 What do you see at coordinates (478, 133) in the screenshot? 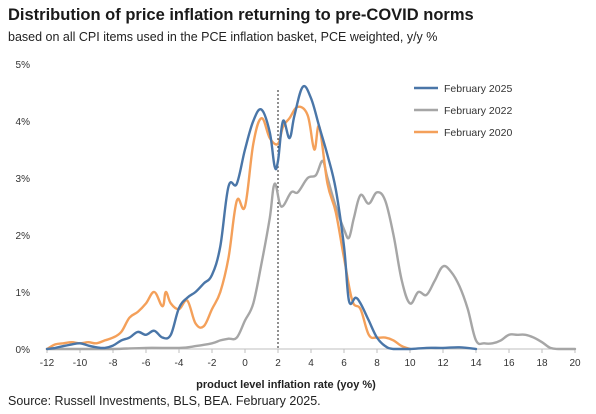
I see `legend-label: February 2020` at bounding box center [478, 133].